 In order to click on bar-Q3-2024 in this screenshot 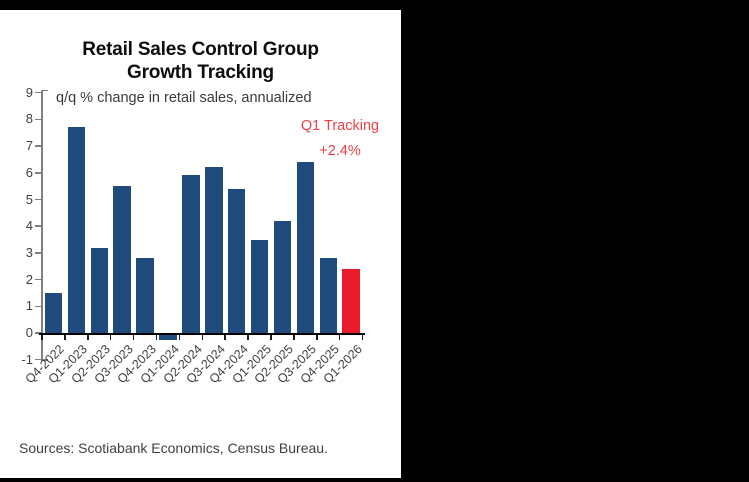, I will do `click(214, 250)`.